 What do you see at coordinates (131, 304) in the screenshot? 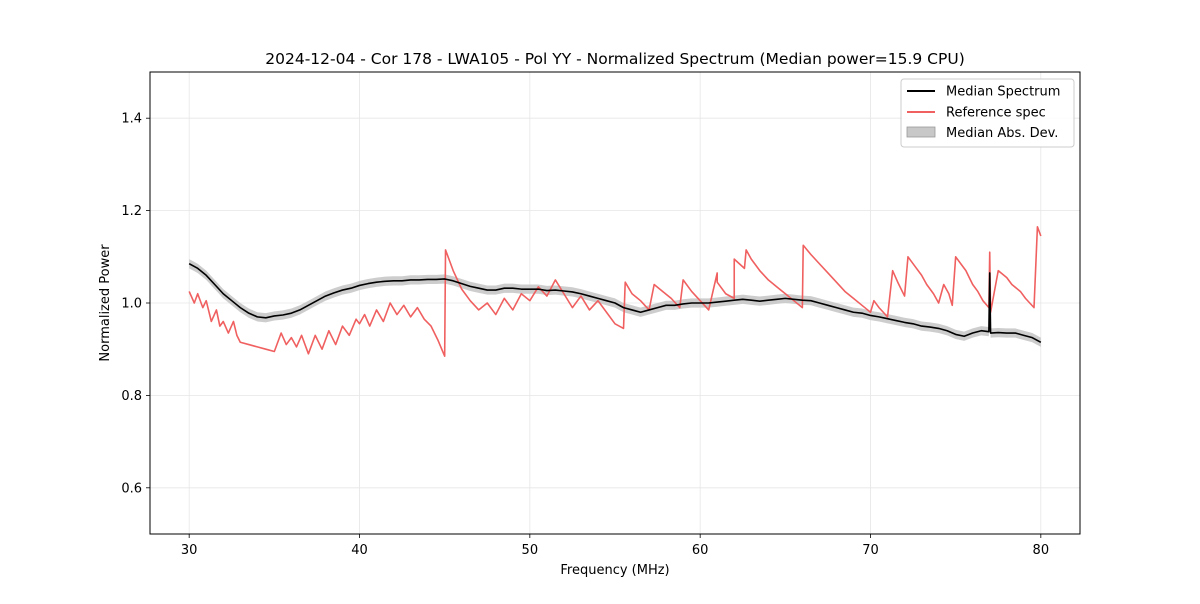
I see `y-tick-label: 1.0` at bounding box center [131, 304].